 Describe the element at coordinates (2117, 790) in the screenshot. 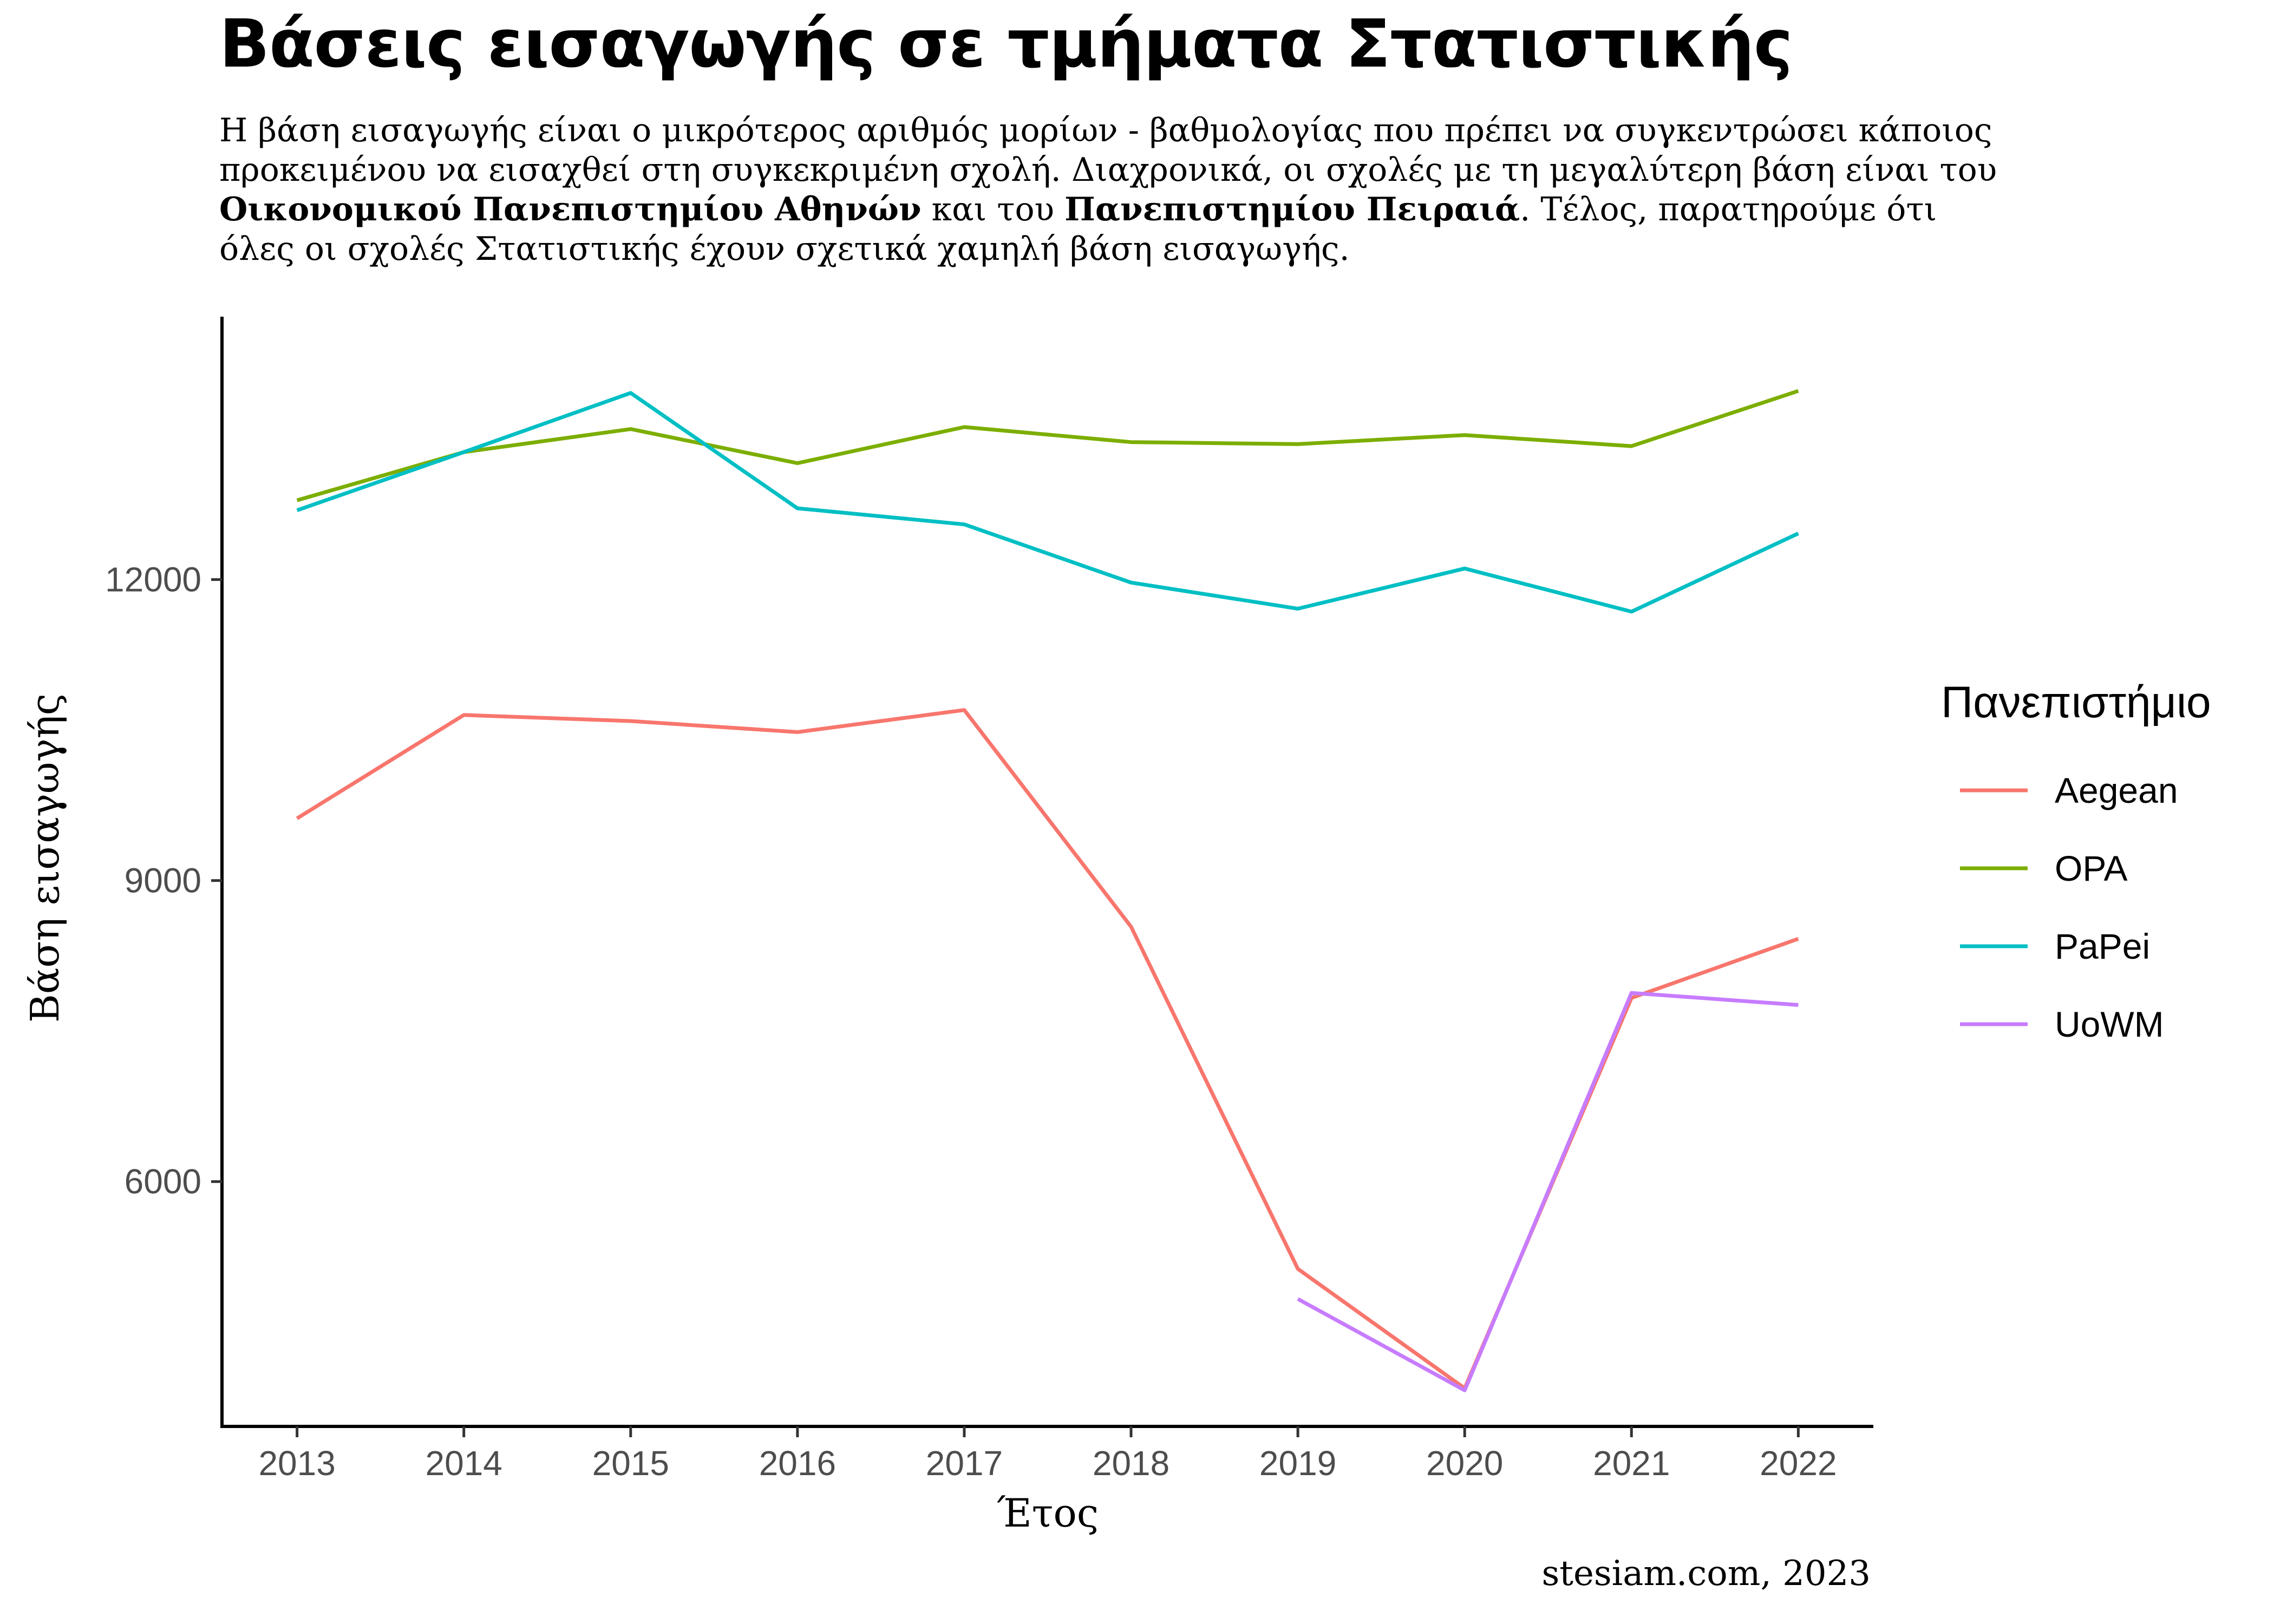

I see `legend-label-aegean: Aegean` at that location.